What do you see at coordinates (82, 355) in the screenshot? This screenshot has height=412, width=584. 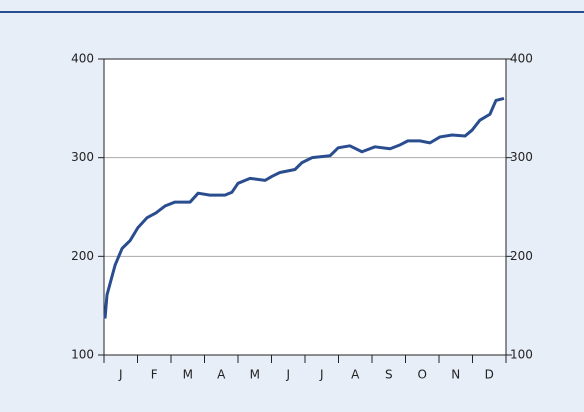 I see `y-tick-label: 100` at bounding box center [82, 355].